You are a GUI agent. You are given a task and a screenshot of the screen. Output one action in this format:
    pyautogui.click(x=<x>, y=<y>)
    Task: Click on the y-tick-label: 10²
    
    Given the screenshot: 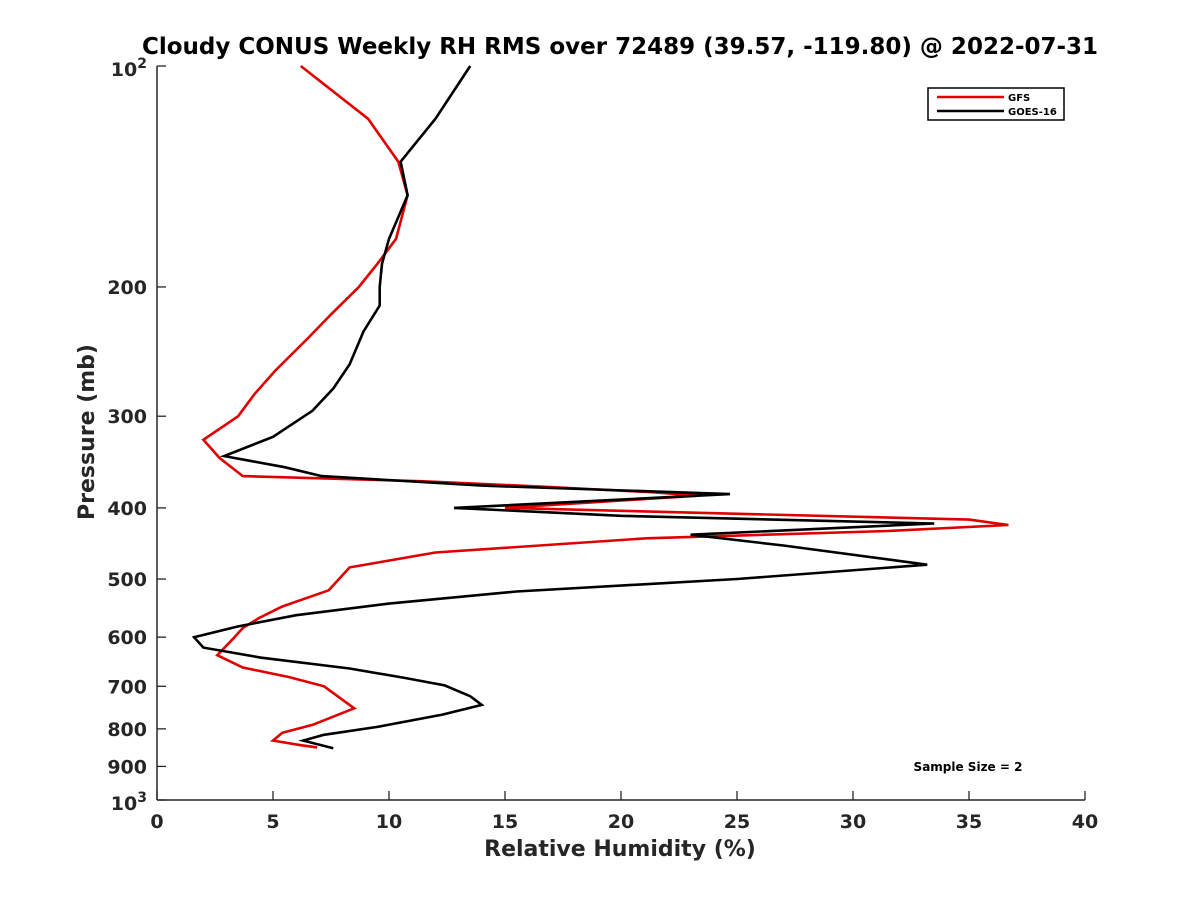 What is the action you would take?
    pyautogui.click(x=129, y=68)
    